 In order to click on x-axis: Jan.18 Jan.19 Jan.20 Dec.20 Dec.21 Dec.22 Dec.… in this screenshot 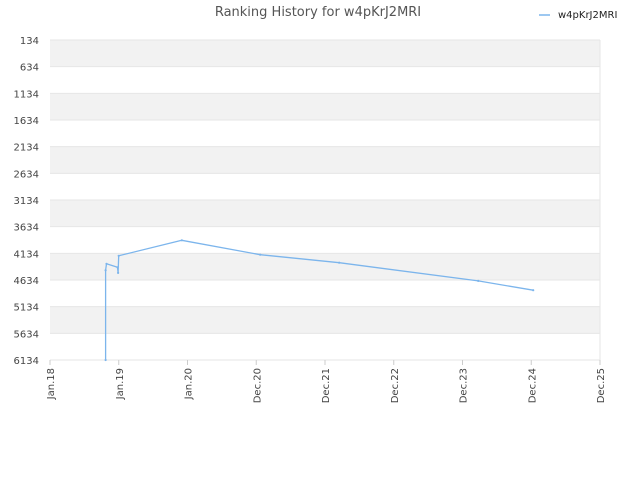, I will do `click(326, 381)`.